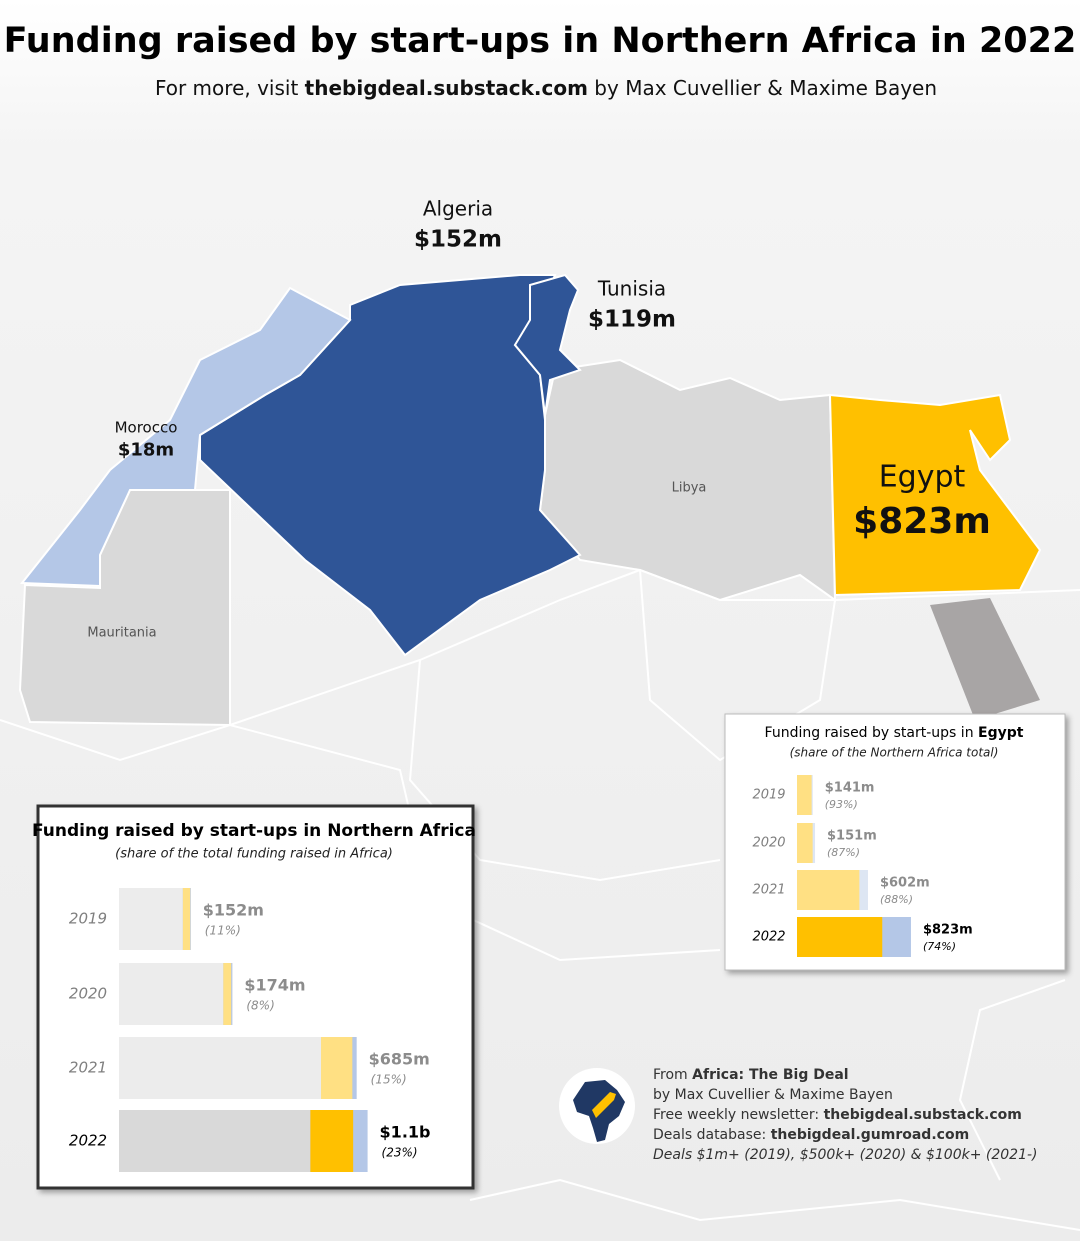 This screenshot has width=1080, height=1245. I want to click on credit-text: thebigdeal.gumroad.com, so click(870, 1135).